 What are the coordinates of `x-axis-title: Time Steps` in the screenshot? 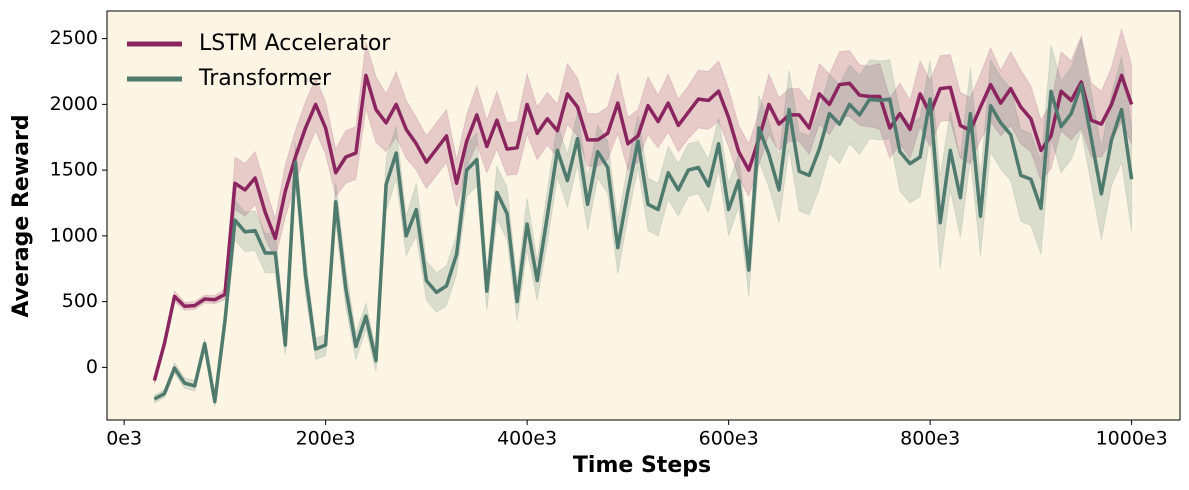 It's located at (642, 465).